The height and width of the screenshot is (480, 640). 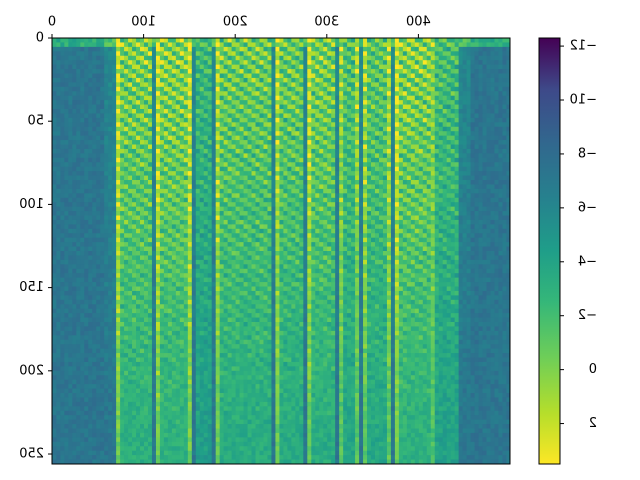 I want to click on colorbar: 2 0 −2 −4 −6 −8 −10 −12, so click(x=567, y=251).